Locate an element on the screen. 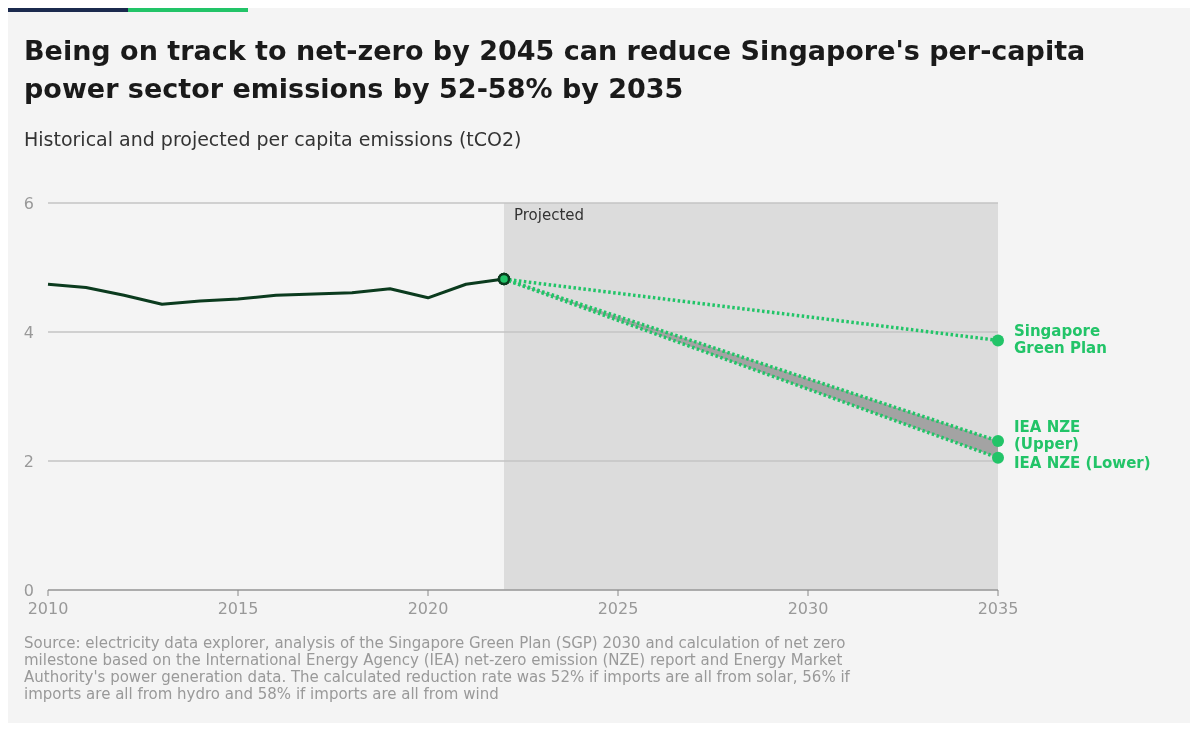 The width and height of the screenshot is (1198, 731). y-tick-label: 0 is located at coordinates (28, 590).